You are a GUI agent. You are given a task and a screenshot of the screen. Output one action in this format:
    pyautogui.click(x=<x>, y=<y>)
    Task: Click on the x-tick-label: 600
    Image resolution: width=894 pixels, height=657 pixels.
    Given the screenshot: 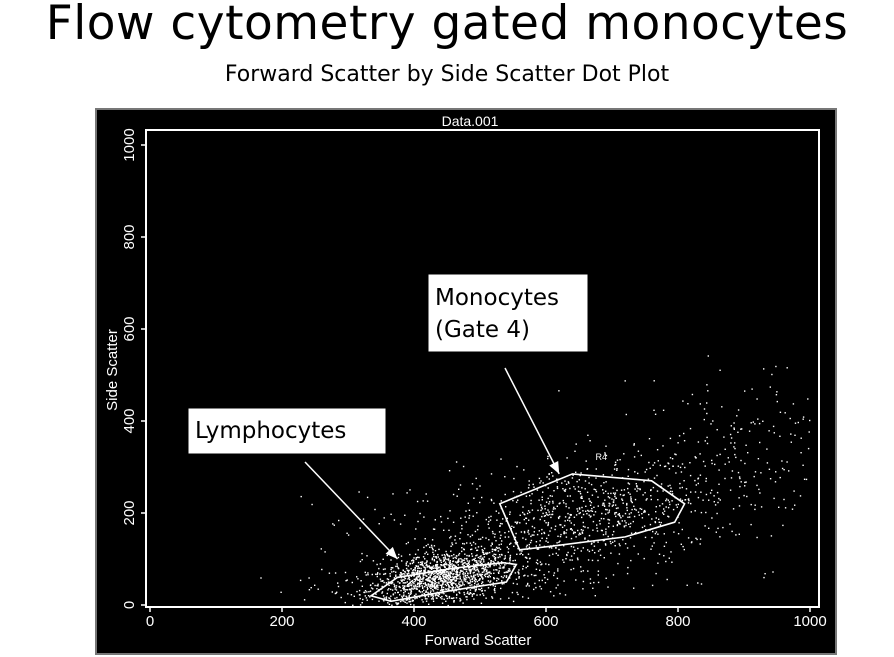 What is the action you would take?
    pyautogui.click(x=545, y=621)
    